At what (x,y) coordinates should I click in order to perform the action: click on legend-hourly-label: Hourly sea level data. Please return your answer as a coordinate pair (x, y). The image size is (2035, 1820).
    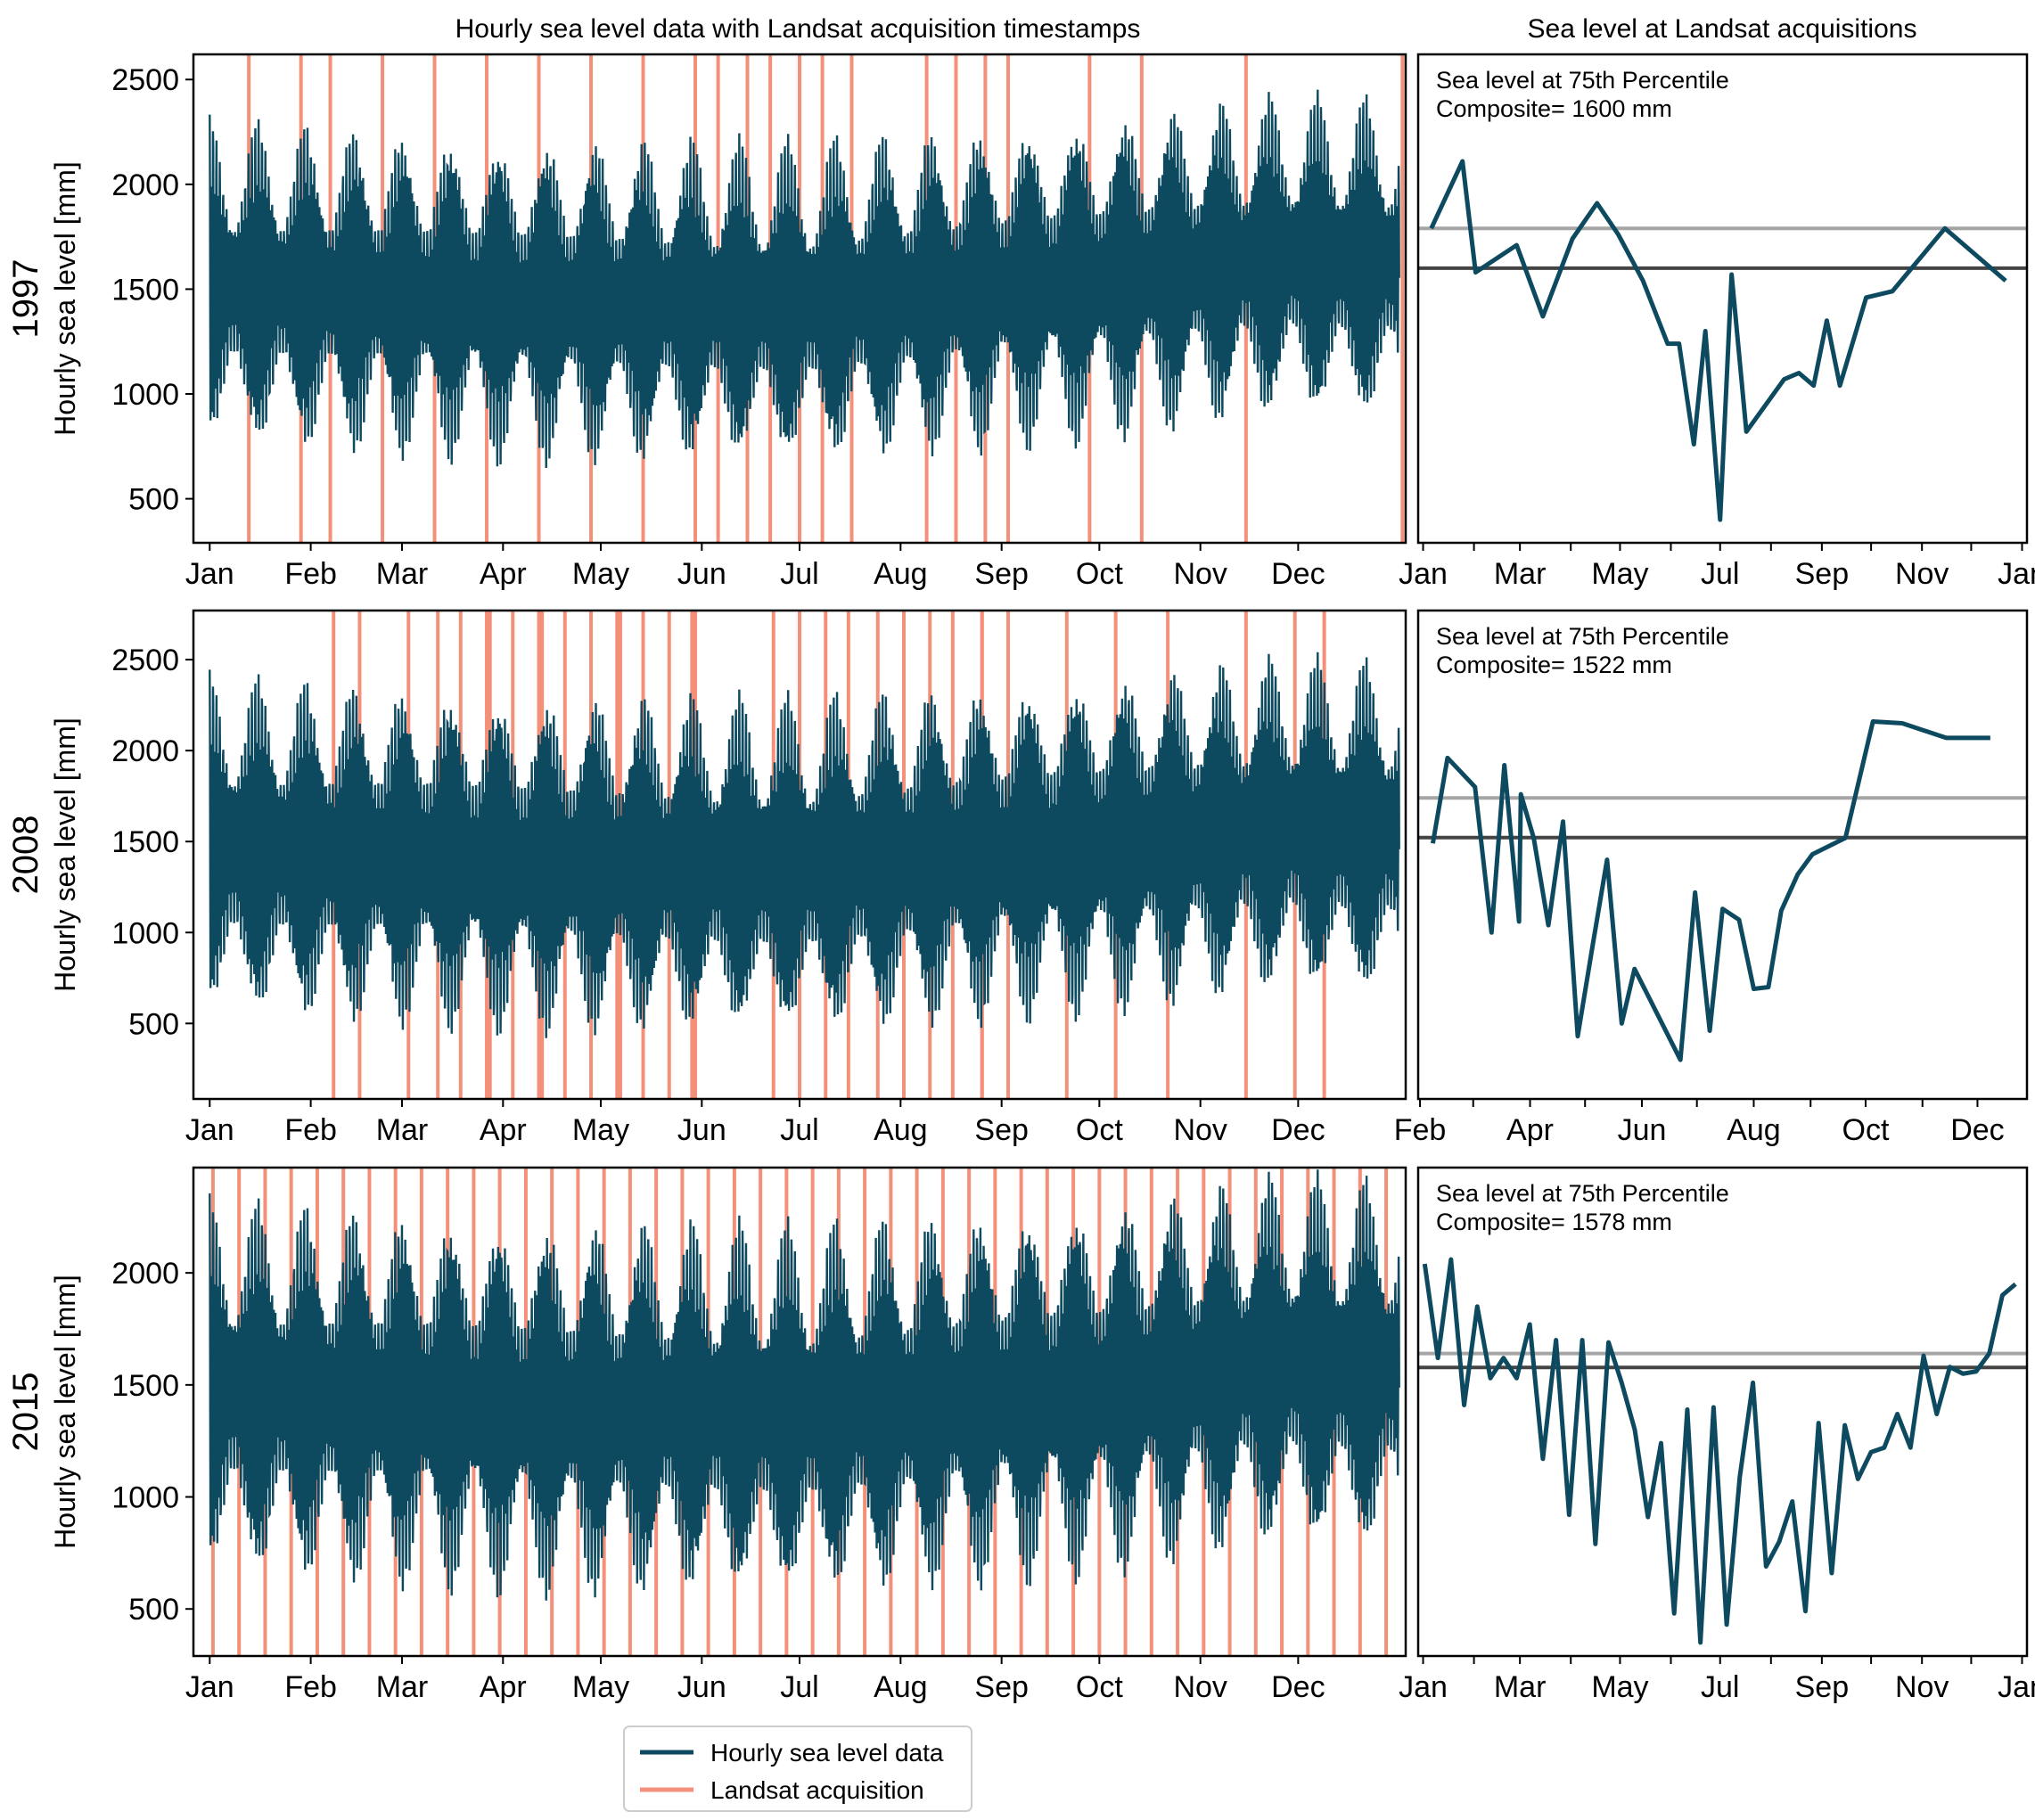
    Looking at the image, I should click on (827, 1753).